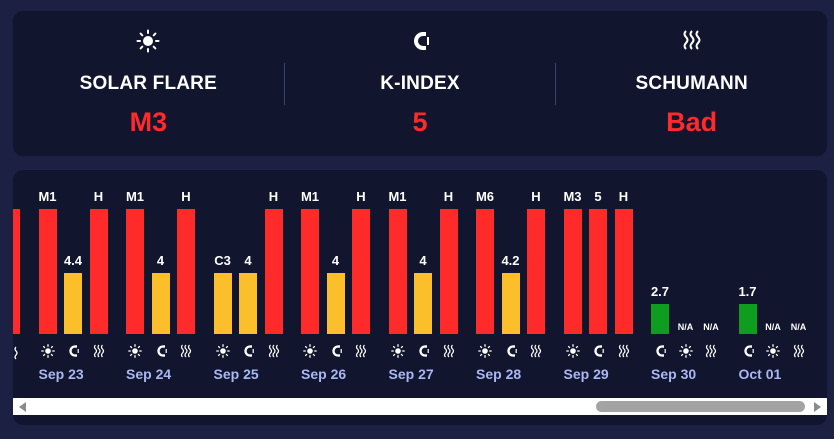 The height and width of the screenshot is (439, 834). What do you see at coordinates (598, 196) in the screenshot?
I see `bar-value-label: 5` at bounding box center [598, 196].